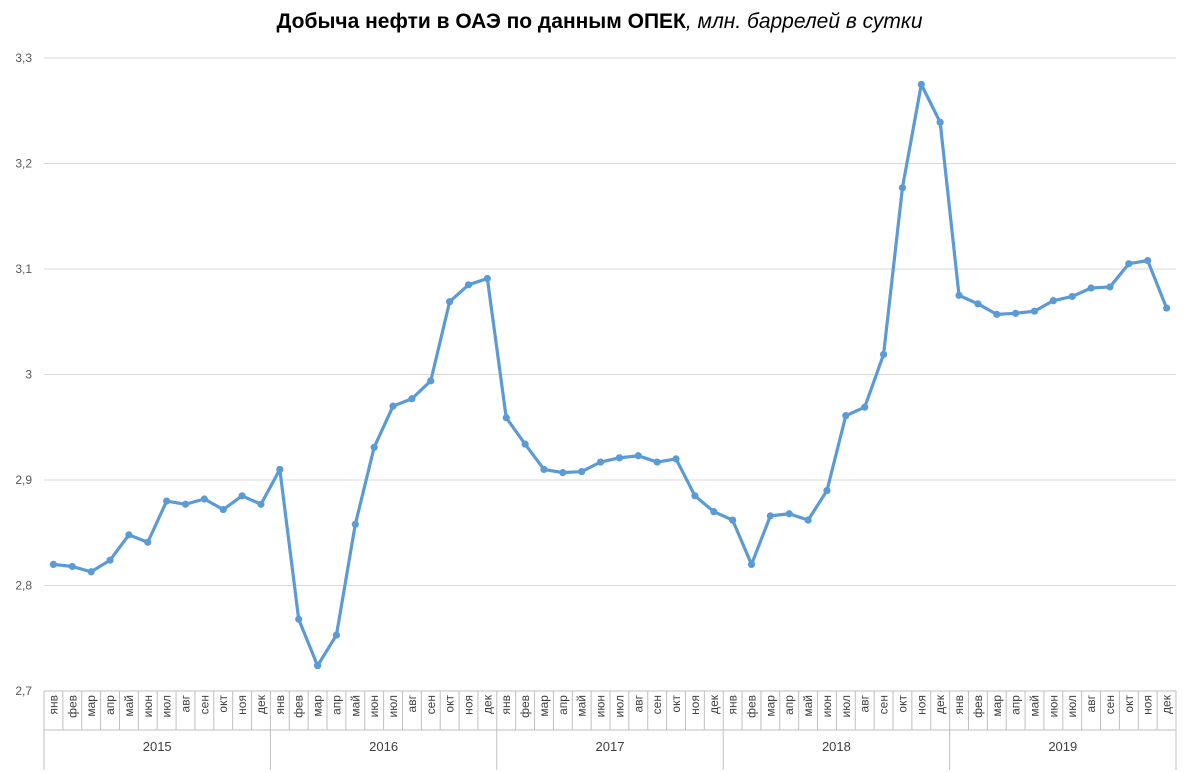 The width and height of the screenshot is (1199, 773). Describe the element at coordinates (23, 586) in the screenshot. I see `y-tick-label: 2,8` at that location.